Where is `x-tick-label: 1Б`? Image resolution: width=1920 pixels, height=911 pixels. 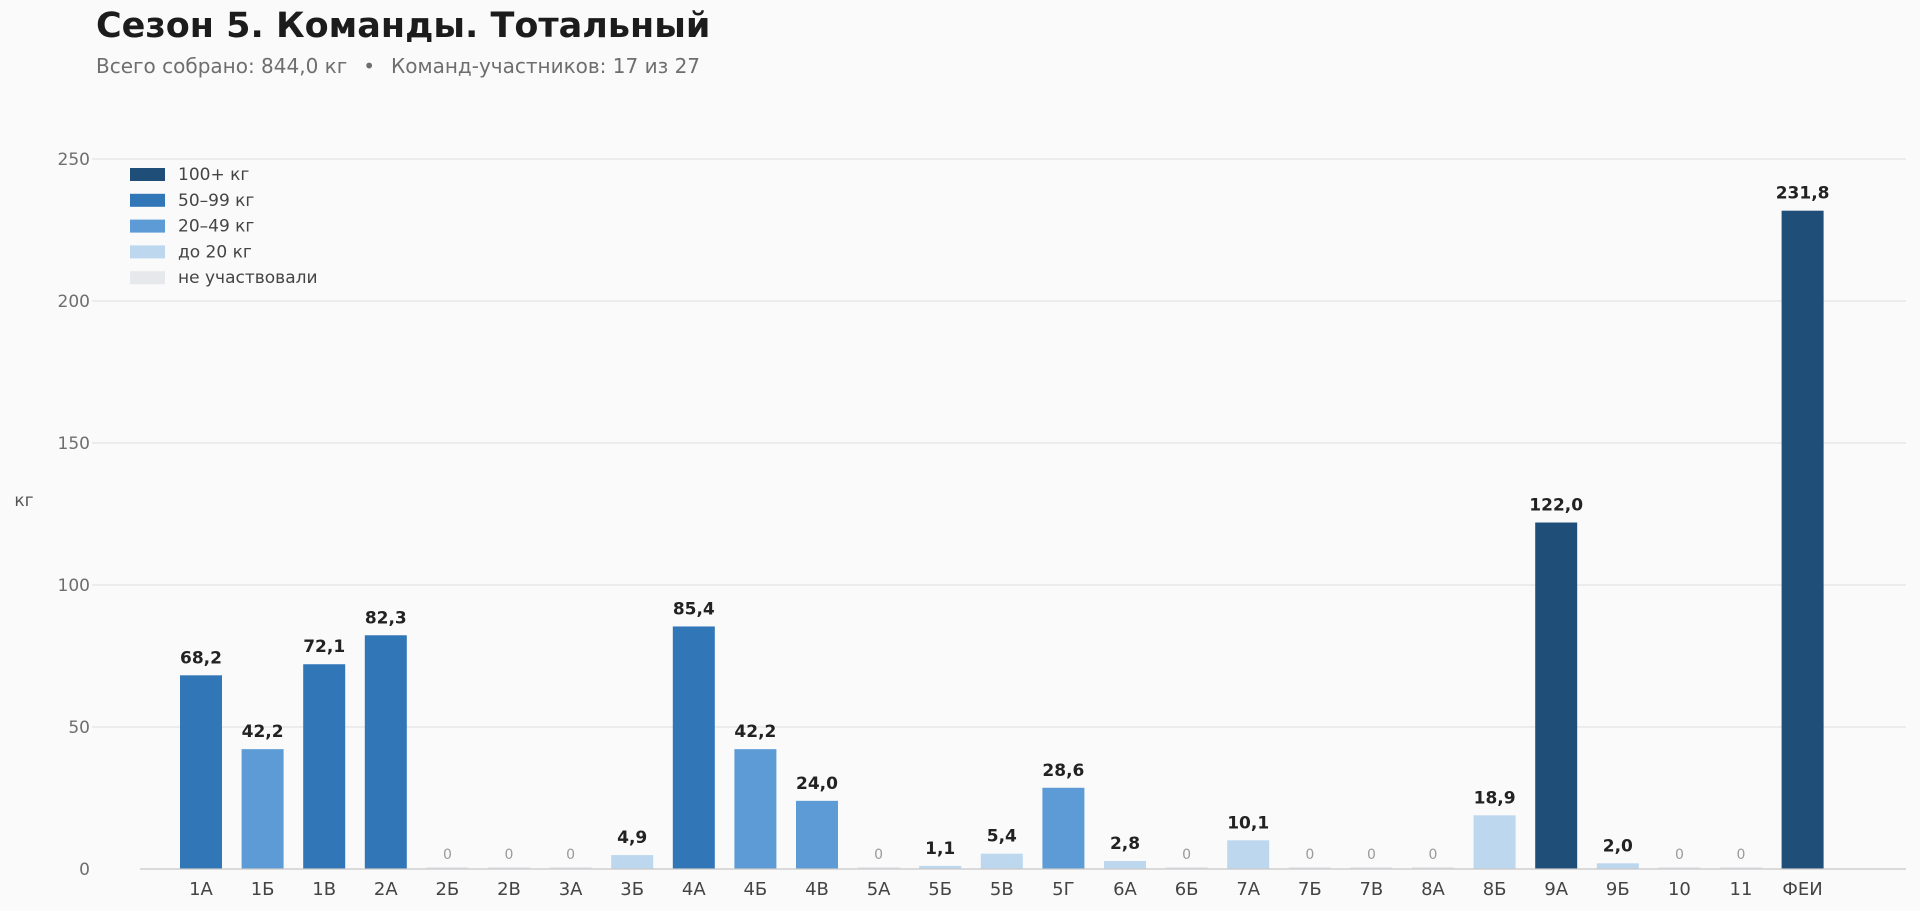 x-tick-label: 1Б is located at coordinates (263, 889).